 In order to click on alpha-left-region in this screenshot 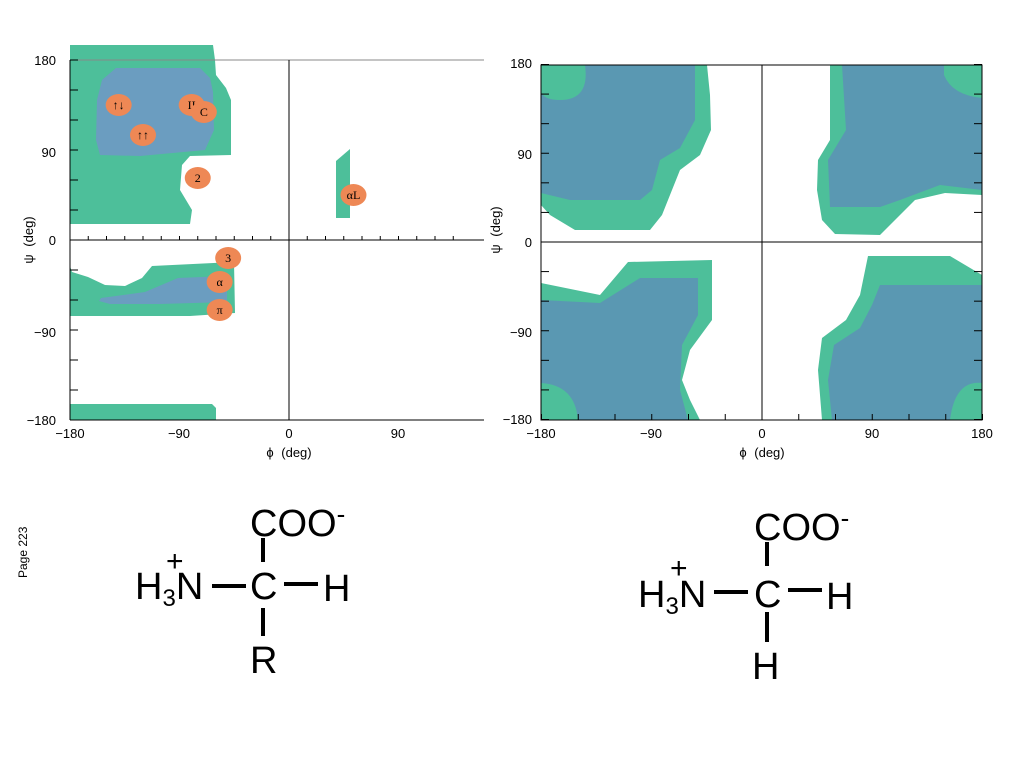, I will do `click(343, 183)`.